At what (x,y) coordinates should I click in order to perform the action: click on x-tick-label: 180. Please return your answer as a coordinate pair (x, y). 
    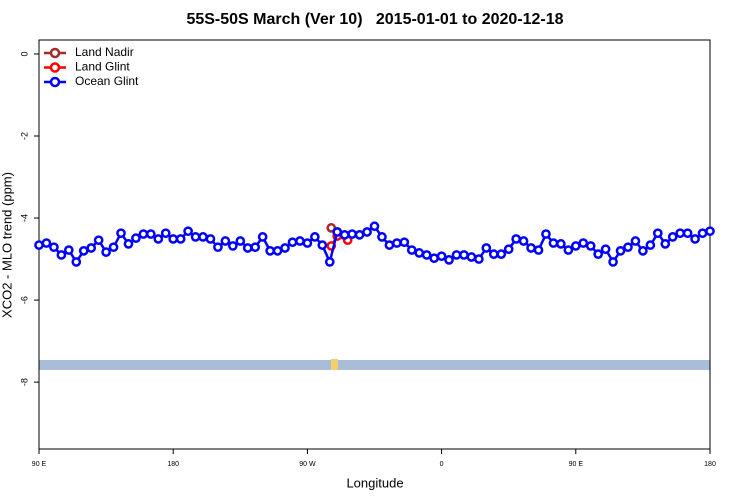
    Looking at the image, I should click on (173, 464).